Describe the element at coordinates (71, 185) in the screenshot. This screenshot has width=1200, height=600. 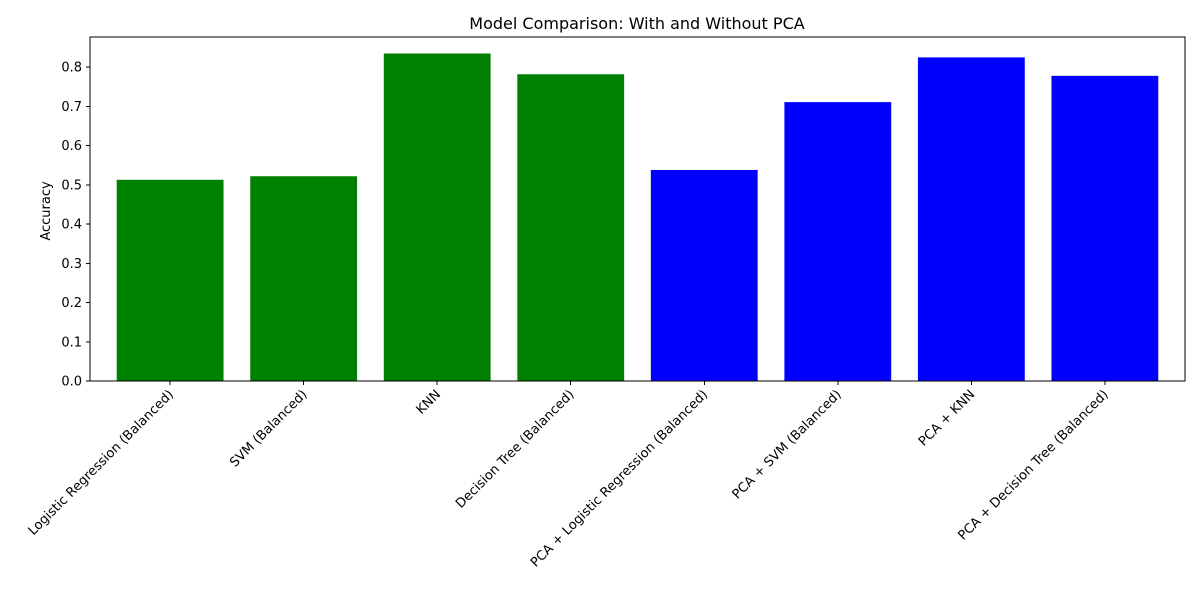
I see `y-tick-label: 0.5` at that location.